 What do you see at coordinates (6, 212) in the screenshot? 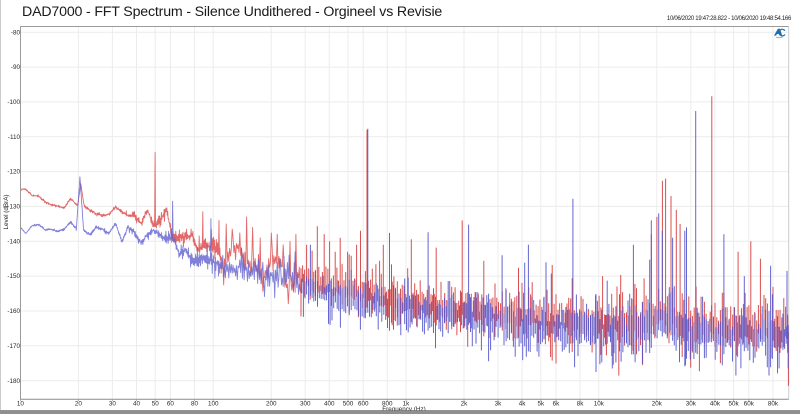
I see `svg-text: Level (dBrA)` at bounding box center [6, 212].